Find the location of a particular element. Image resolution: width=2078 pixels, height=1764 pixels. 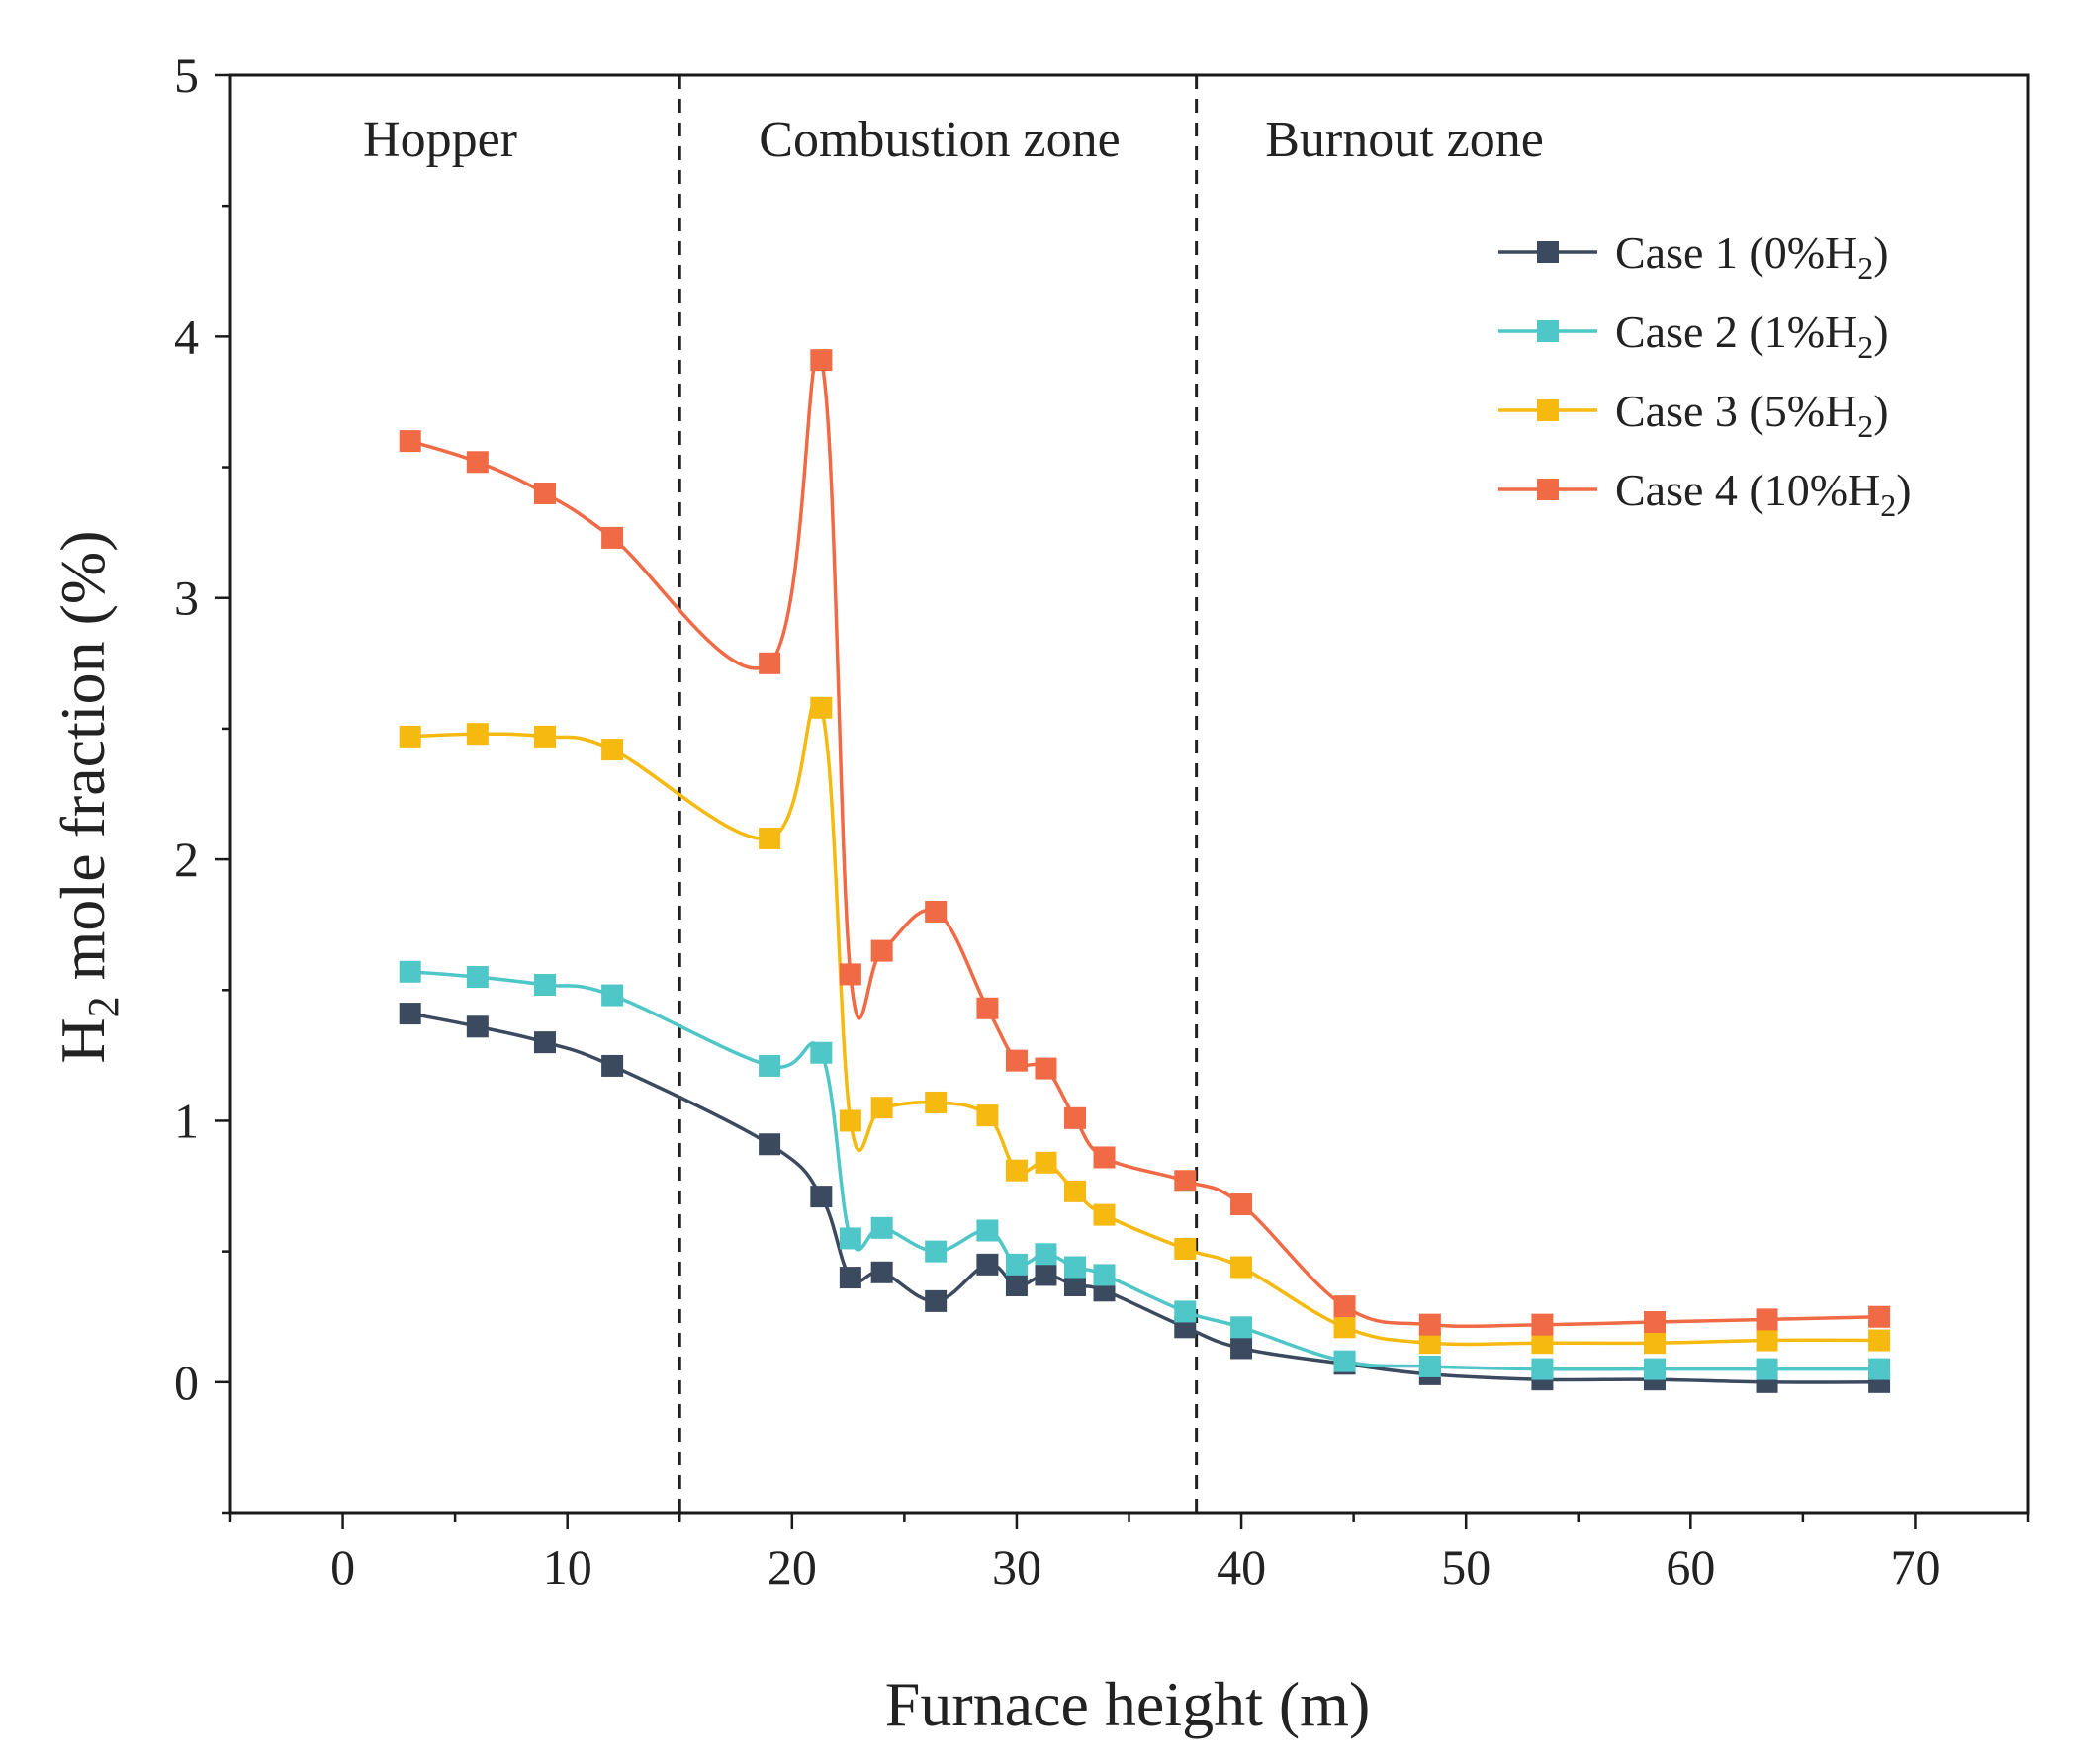

y-tick-label: 2 is located at coordinates (186, 859).